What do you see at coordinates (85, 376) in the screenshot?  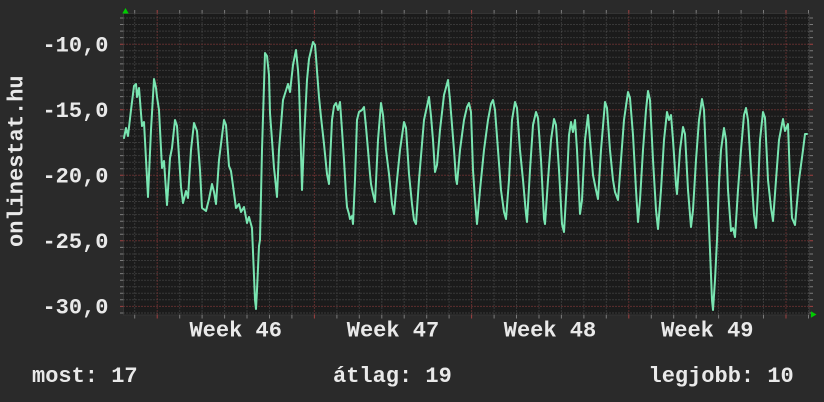 I see `svg-text: most: 17` at bounding box center [85, 376].